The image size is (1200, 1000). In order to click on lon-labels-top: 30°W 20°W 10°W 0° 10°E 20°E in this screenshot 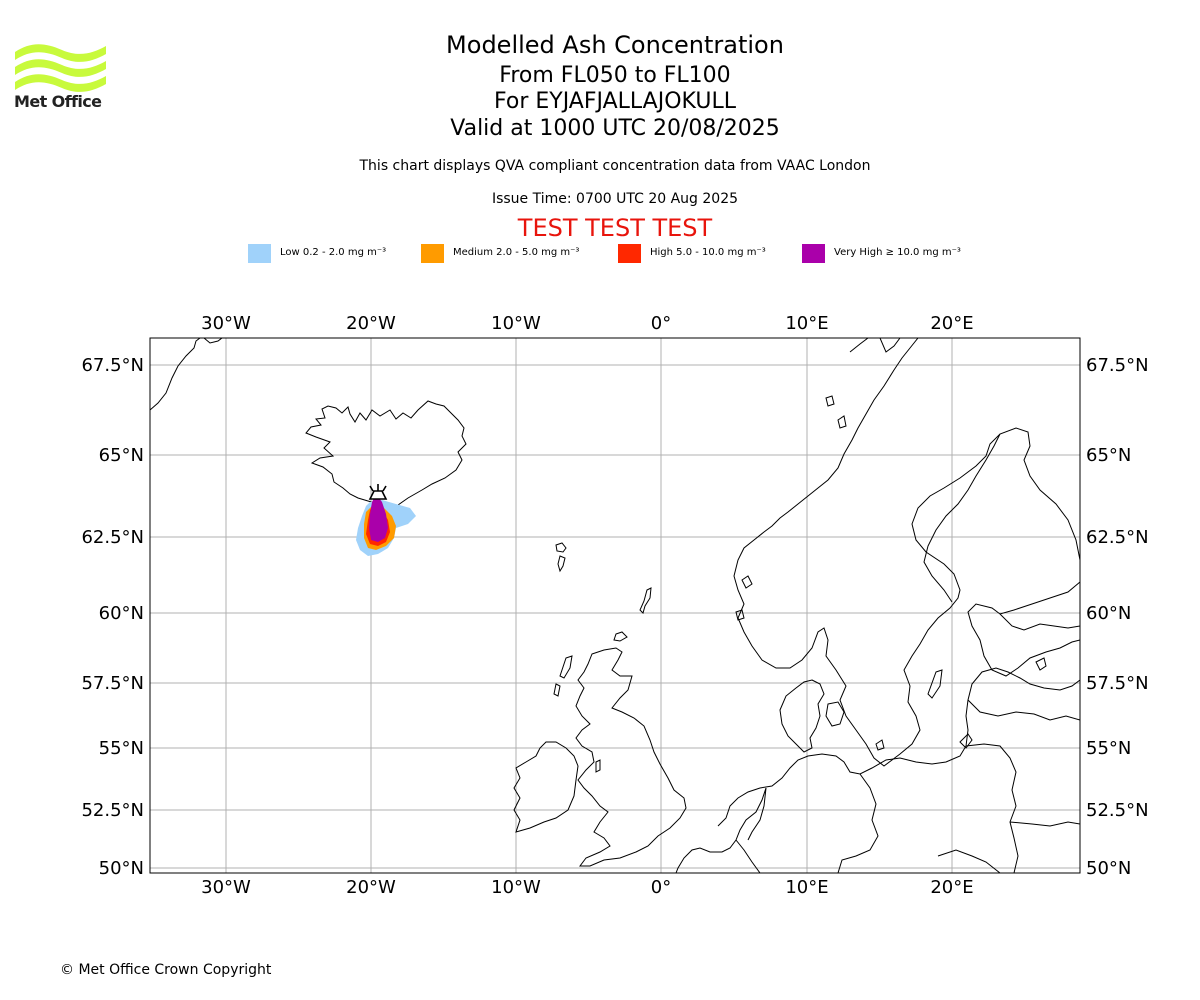, I will do `click(587, 323)`.